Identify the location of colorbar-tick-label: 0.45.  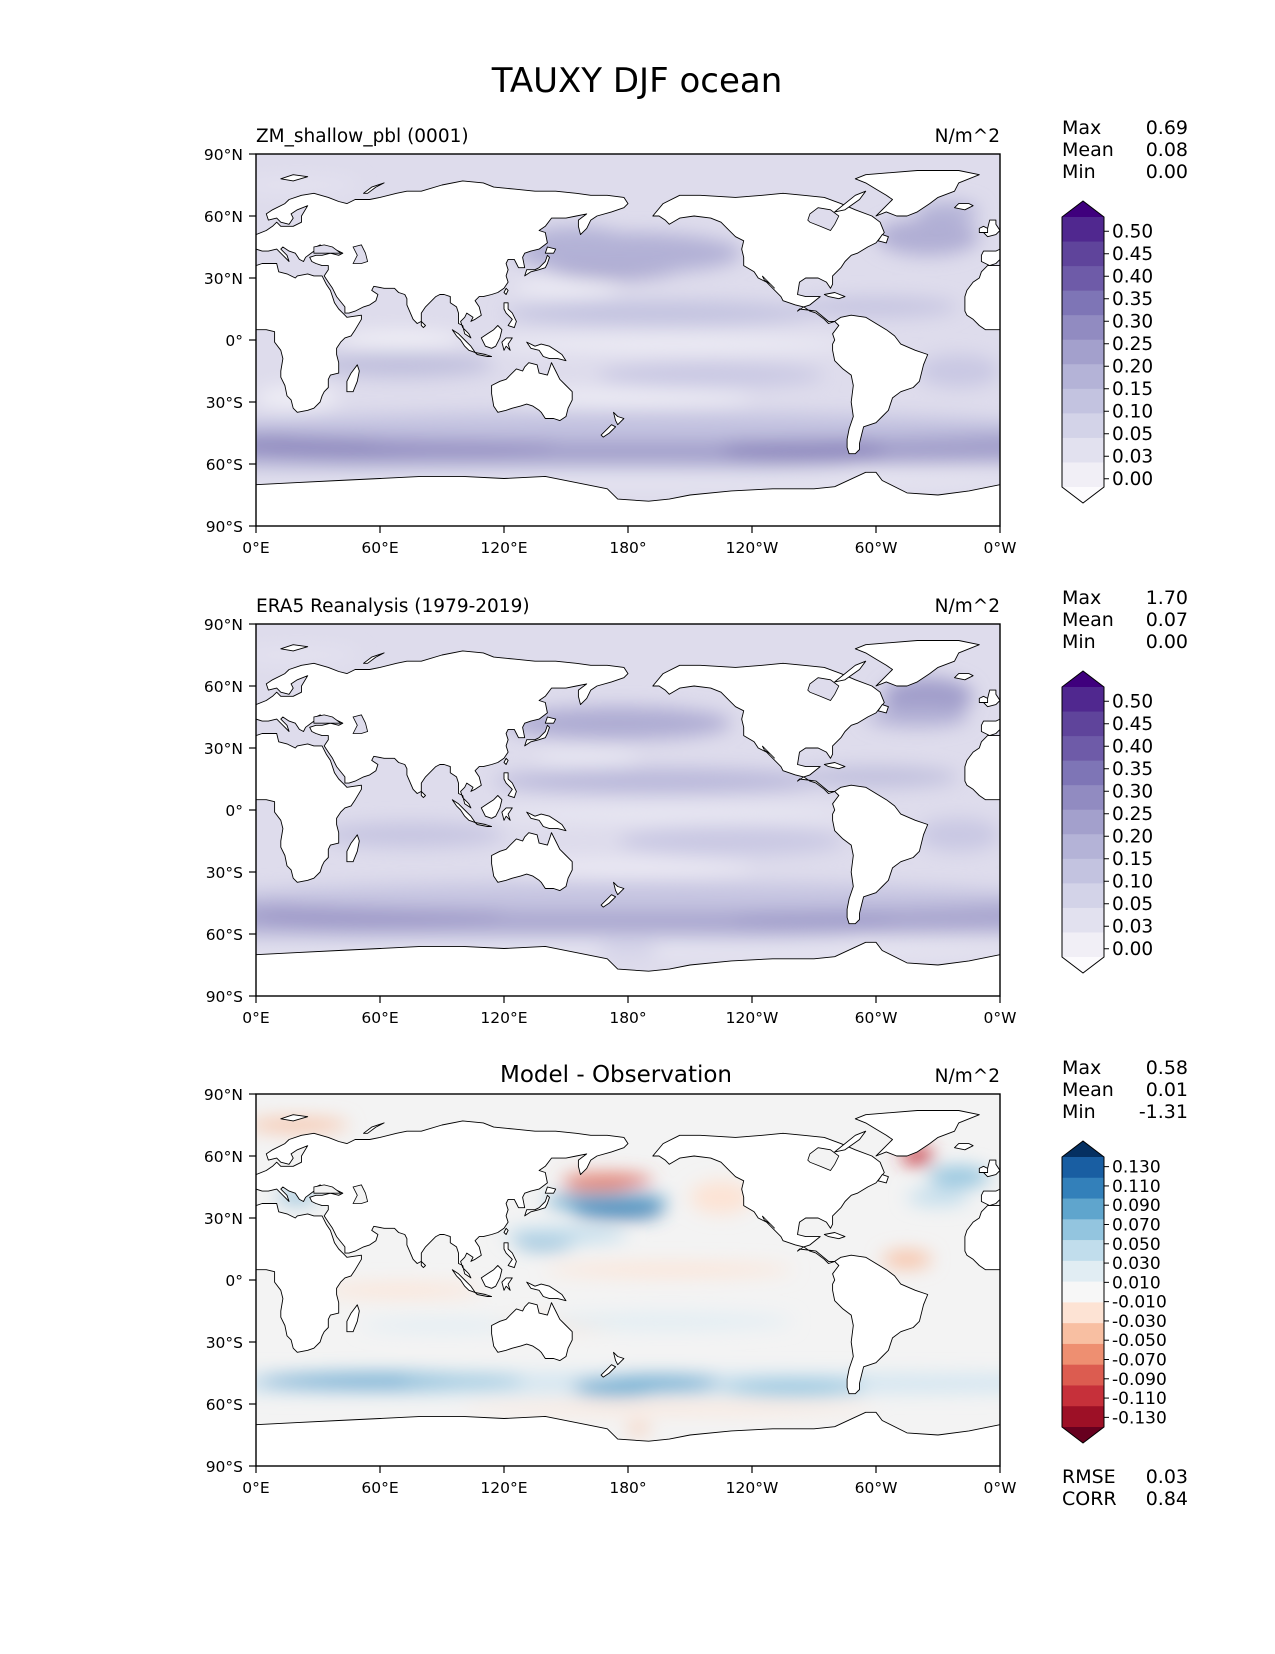
(1132, 254).